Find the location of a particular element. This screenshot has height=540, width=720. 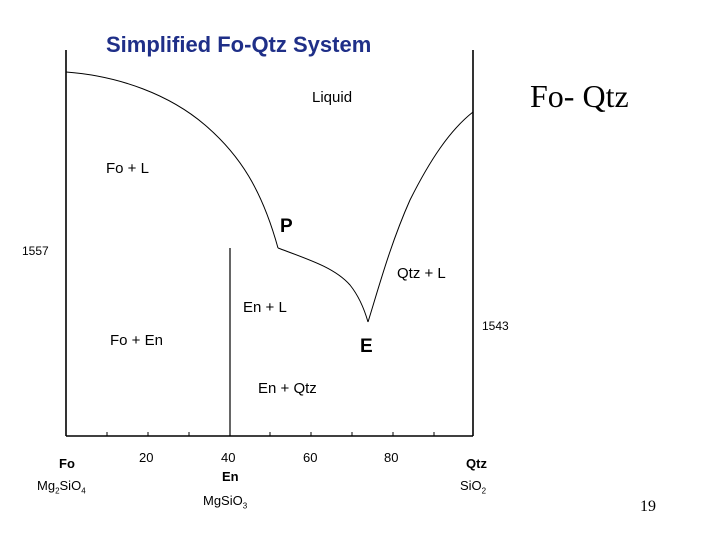

field-label-liquid: Liquid is located at coordinates (332, 97).